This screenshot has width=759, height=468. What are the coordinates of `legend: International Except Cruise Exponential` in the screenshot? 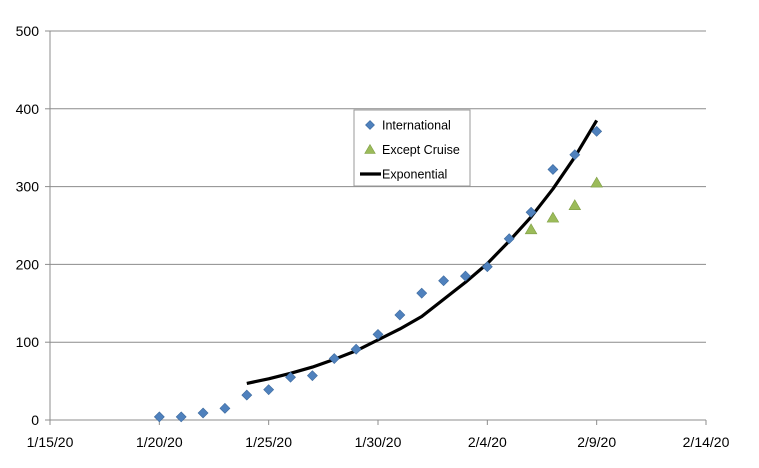 It's located at (412, 148).